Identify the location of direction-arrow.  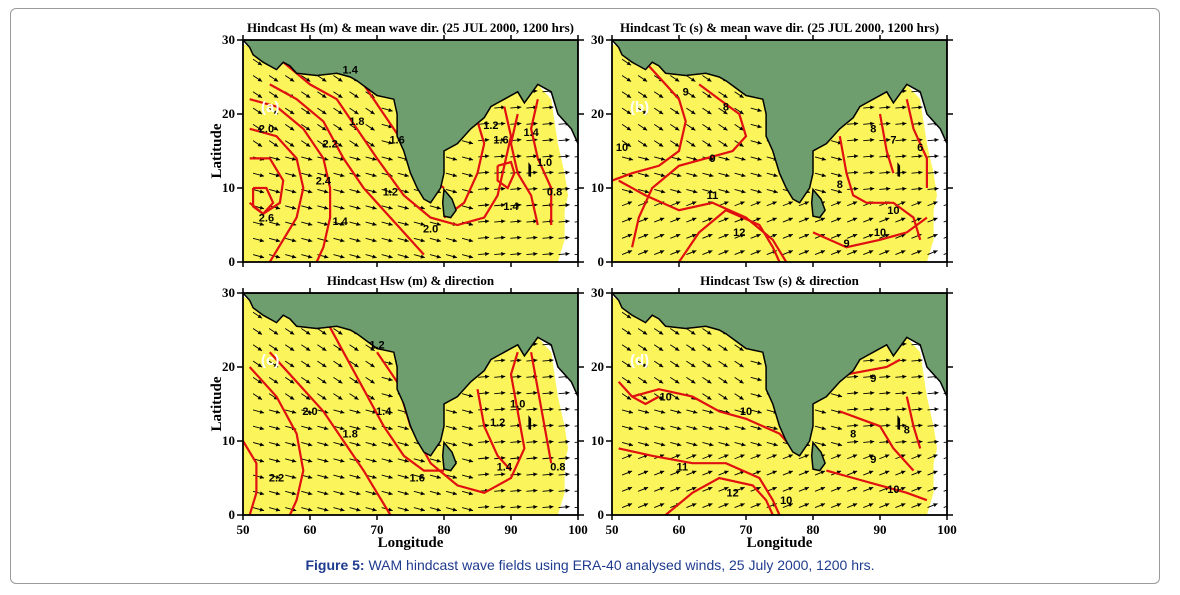
(945, 507).